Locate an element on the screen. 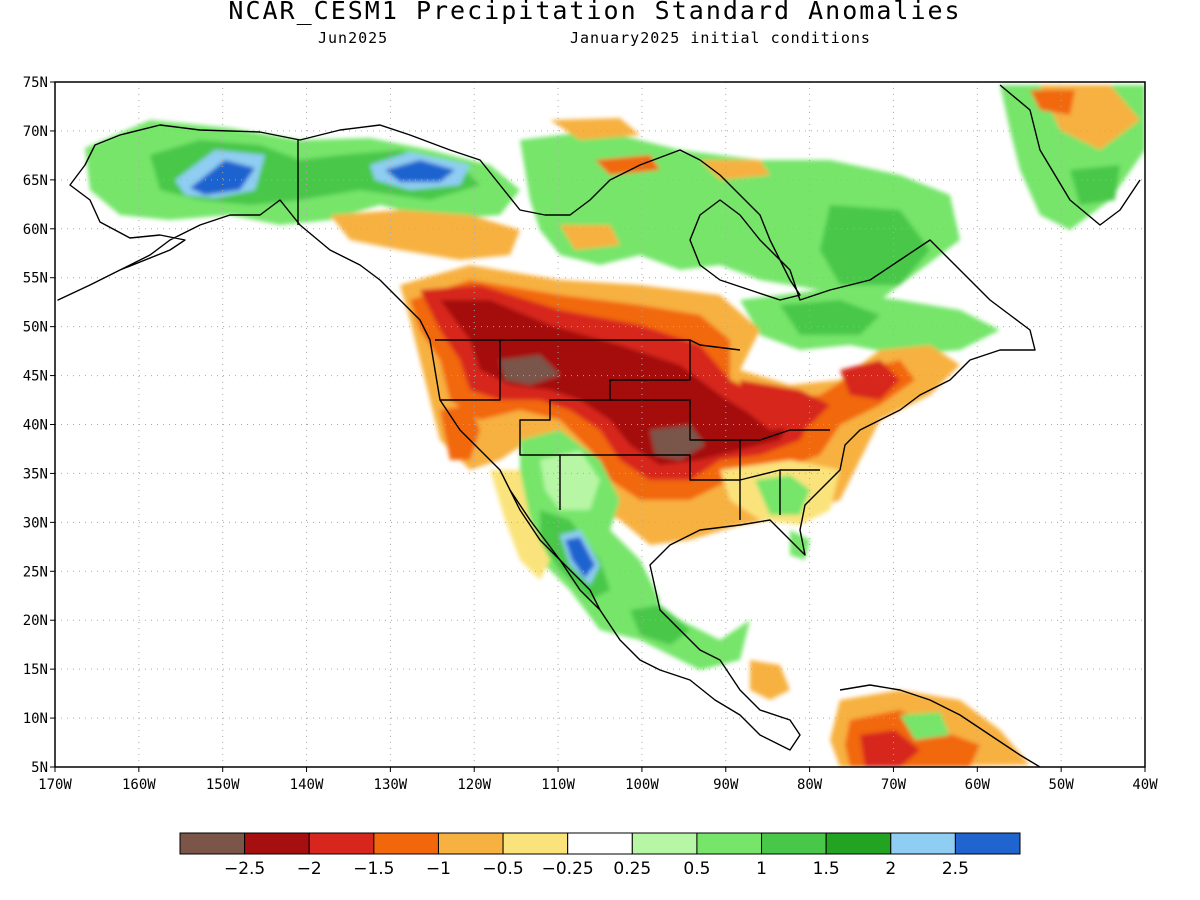 Image resolution: width=1200 pixels, height=900 pixels. lat-tick-label: 20N is located at coordinates (35, 621).